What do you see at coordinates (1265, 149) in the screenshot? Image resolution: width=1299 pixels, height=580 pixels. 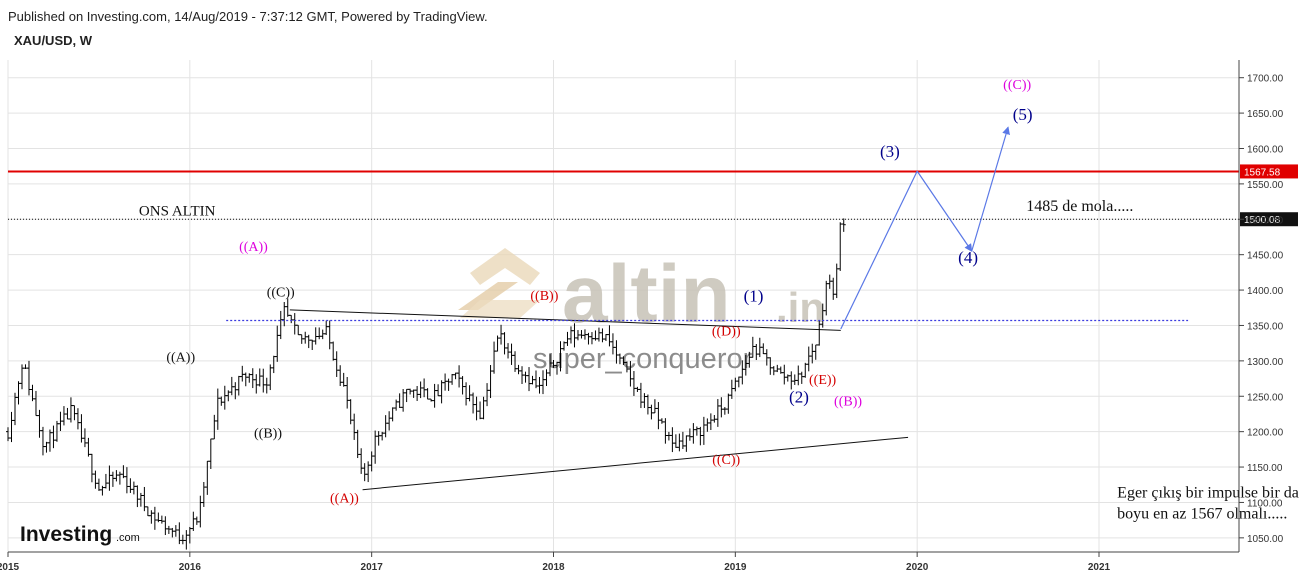 I see `y-tick-label: 1600.00` at bounding box center [1265, 149].